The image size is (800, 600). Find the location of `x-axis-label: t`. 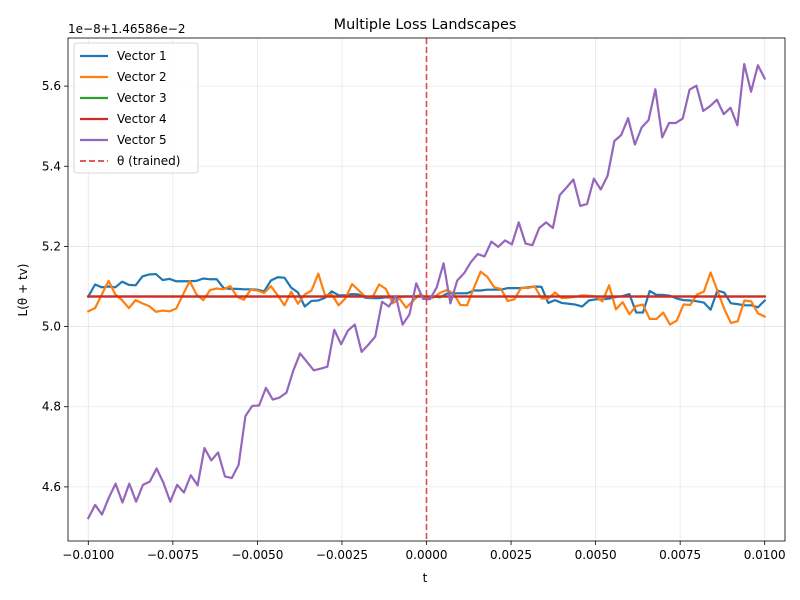

x-axis-label: t is located at coordinates (425, 578).